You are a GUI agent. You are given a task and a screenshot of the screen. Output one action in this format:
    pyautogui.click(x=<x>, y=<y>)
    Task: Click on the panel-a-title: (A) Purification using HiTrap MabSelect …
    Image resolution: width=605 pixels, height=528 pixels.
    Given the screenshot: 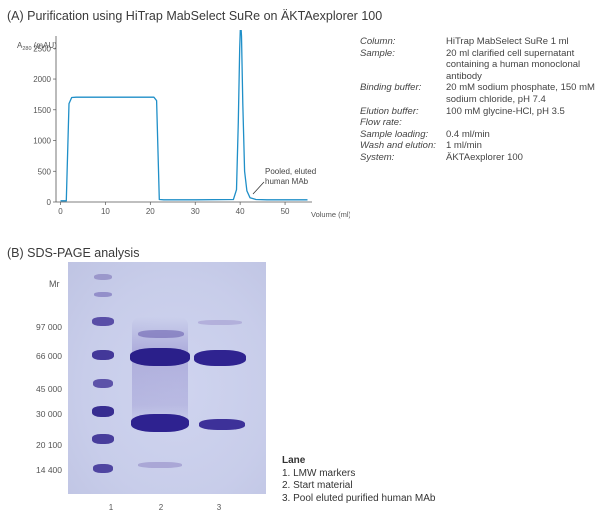 What is the action you would take?
    pyautogui.click(x=195, y=16)
    